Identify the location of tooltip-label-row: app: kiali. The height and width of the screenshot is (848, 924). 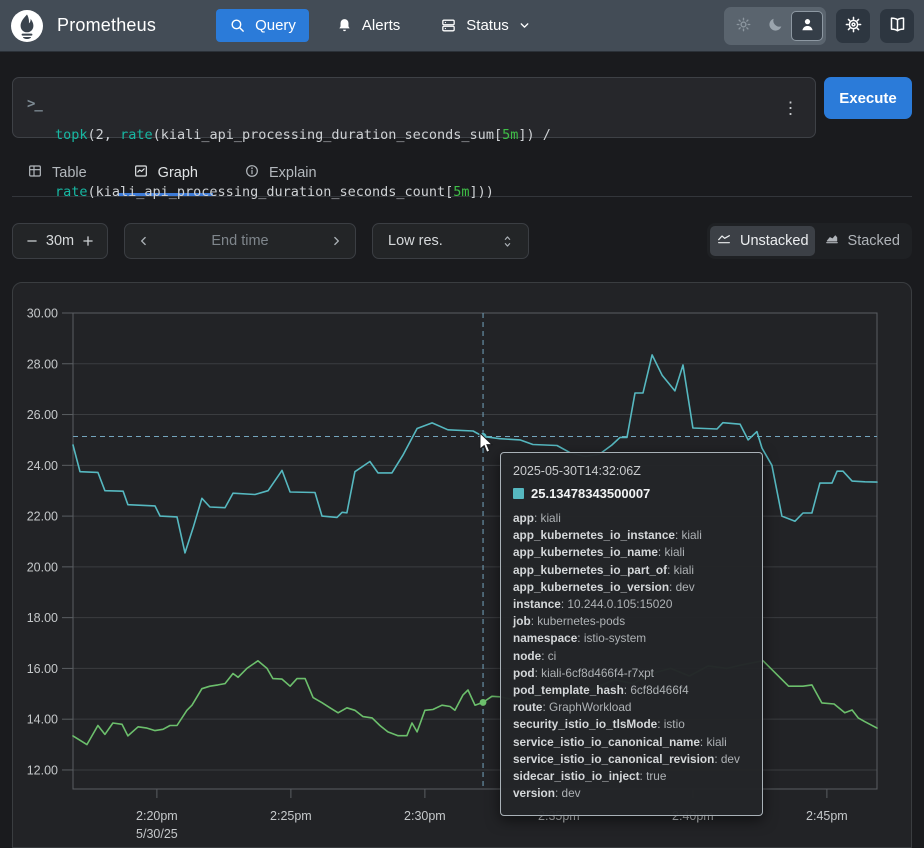
(537, 518).